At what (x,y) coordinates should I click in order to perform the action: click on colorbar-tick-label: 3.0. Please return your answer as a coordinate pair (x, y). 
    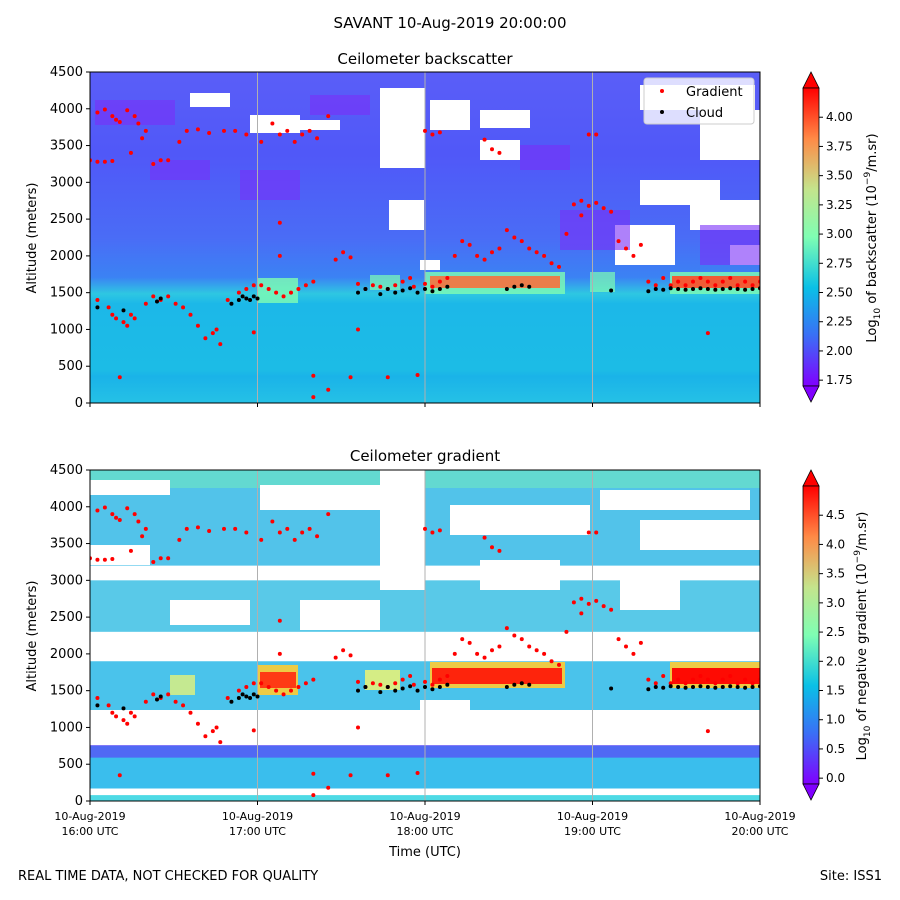
    Looking at the image, I should click on (835, 603).